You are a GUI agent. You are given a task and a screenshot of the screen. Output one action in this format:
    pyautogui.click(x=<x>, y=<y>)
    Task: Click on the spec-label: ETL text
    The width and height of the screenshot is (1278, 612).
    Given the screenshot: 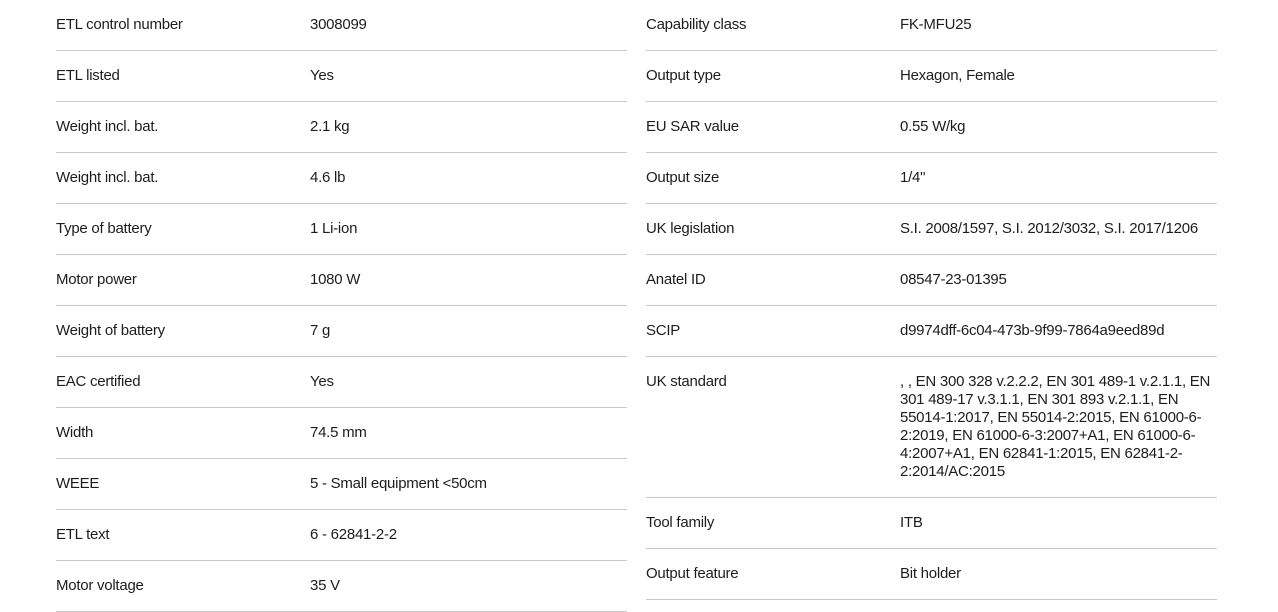 What is the action you would take?
    pyautogui.click(x=83, y=534)
    